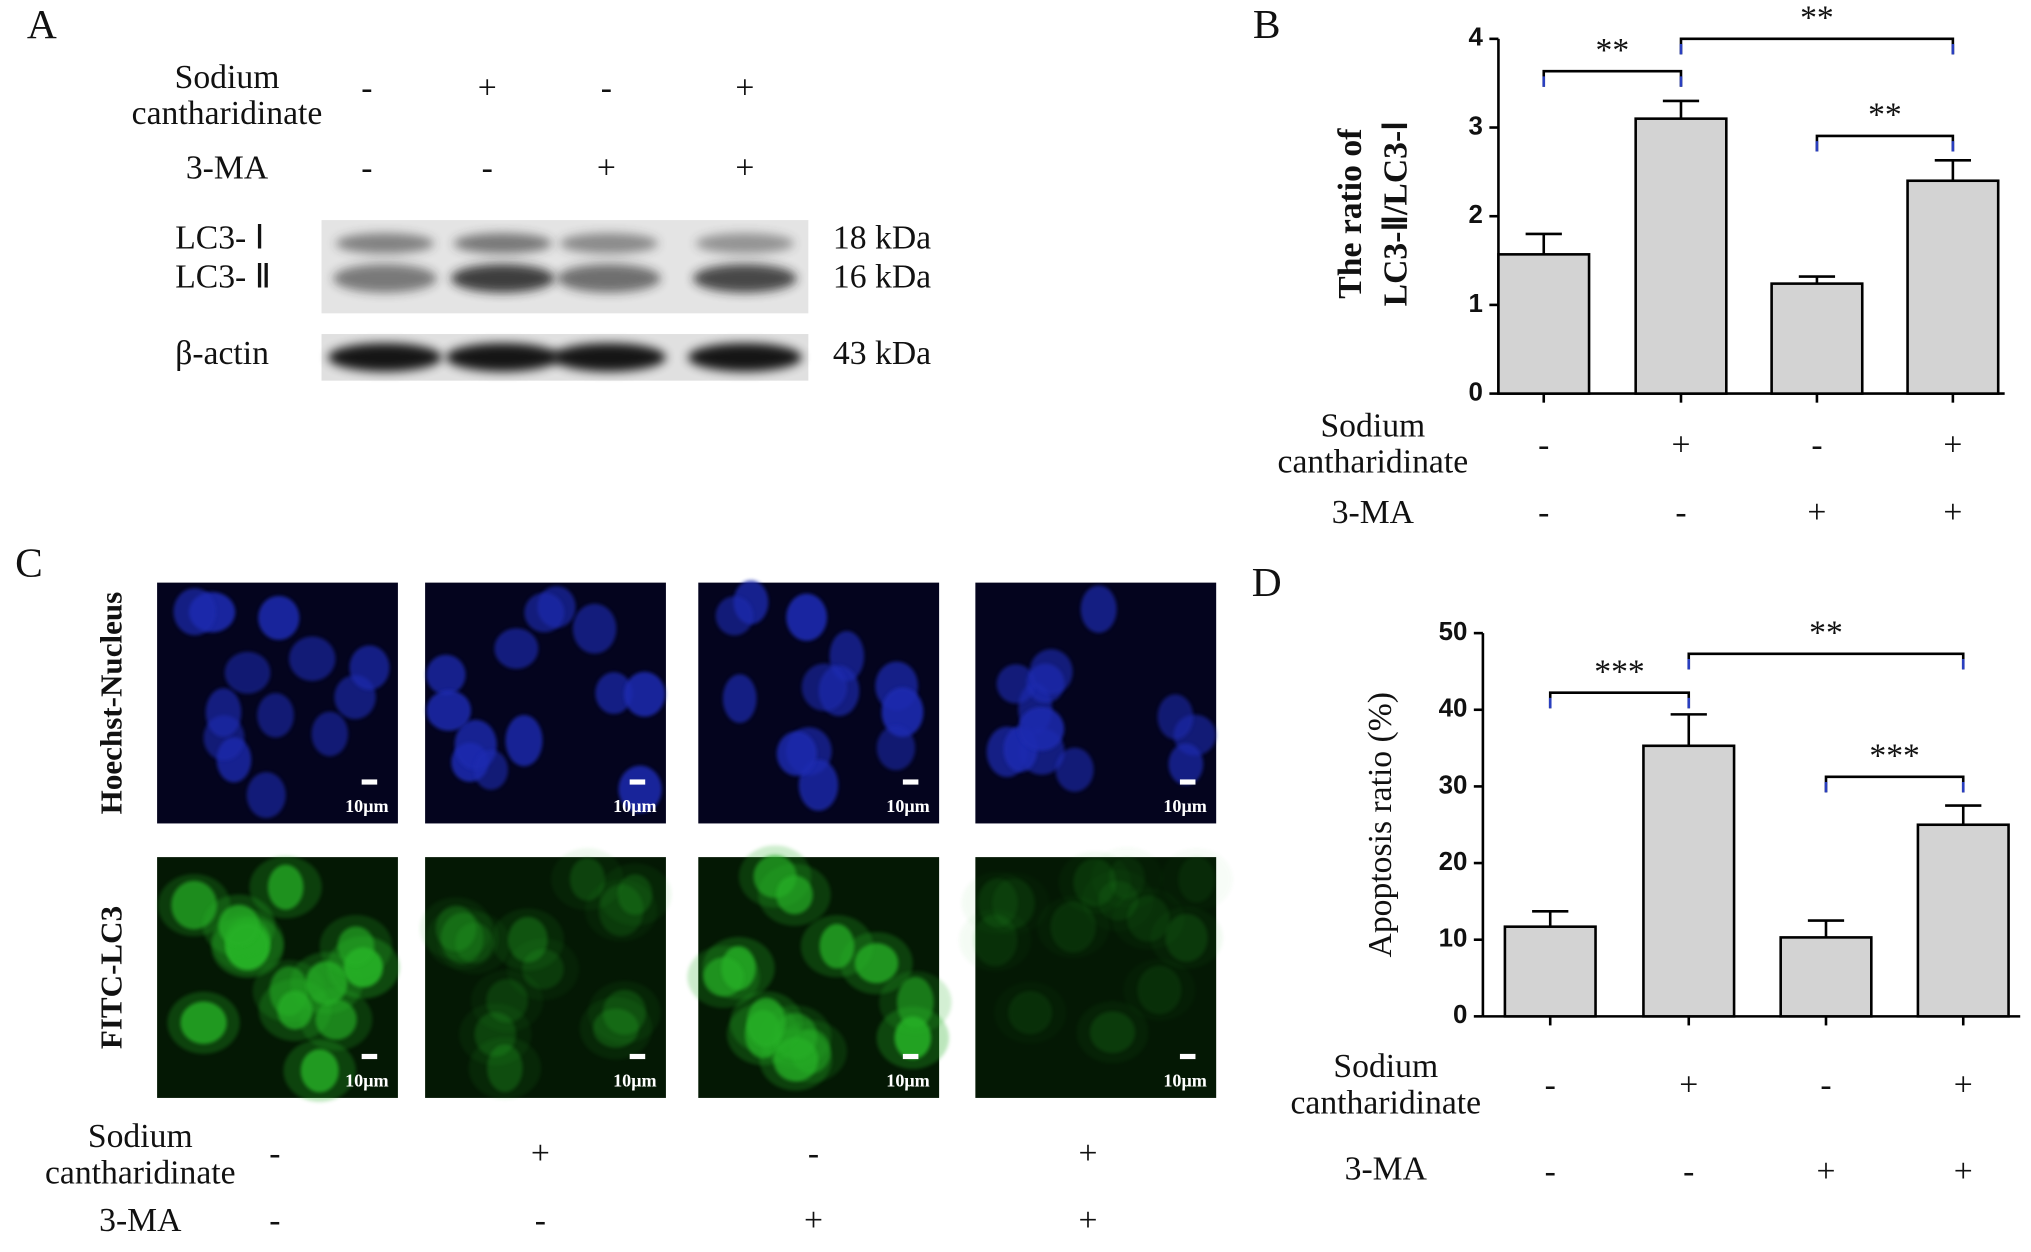 This screenshot has height=1252, width=2031. Describe the element at coordinates (1460, 1015) in the screenshot. I see `y-tick-label: 0` at that location.